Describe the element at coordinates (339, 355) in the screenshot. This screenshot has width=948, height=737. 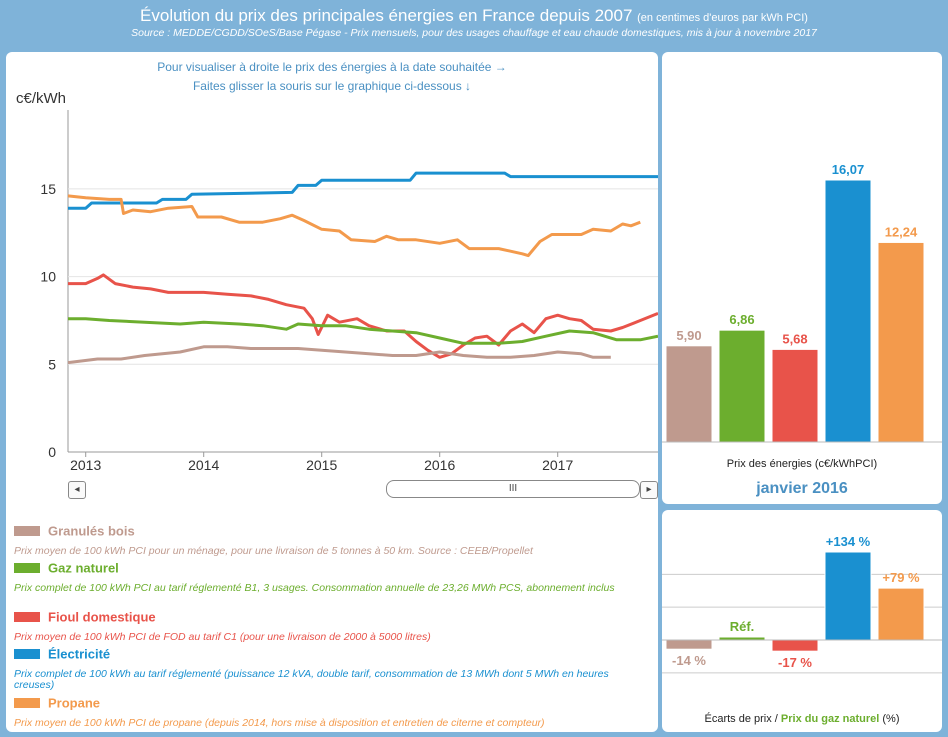
I see `series-line-granul-s-bois` at that location.